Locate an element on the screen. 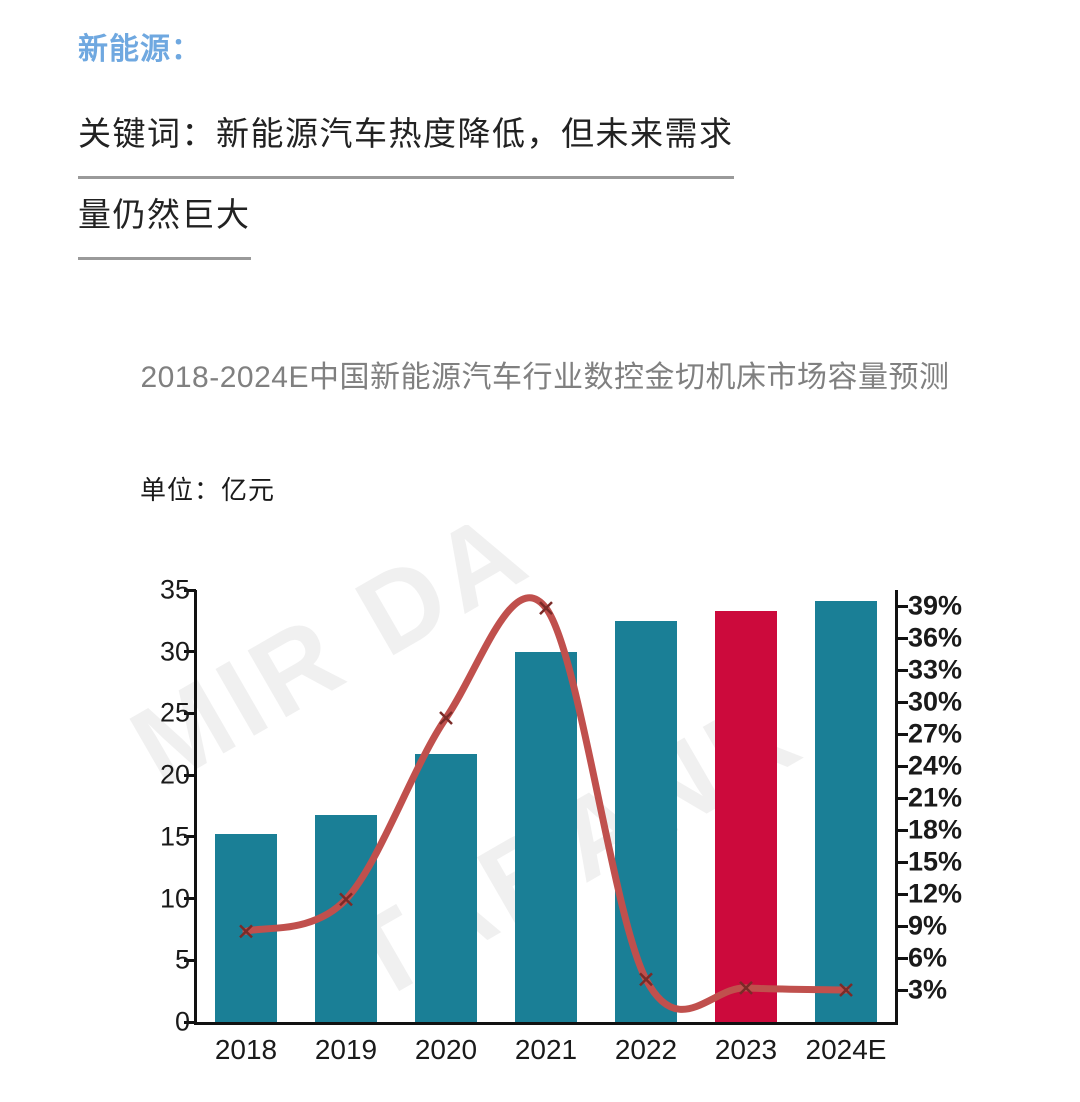 The width and height of the screenshot is (1080, 1102). x-tick-label-2023: 2023 is located at coordinates (746, 1049).